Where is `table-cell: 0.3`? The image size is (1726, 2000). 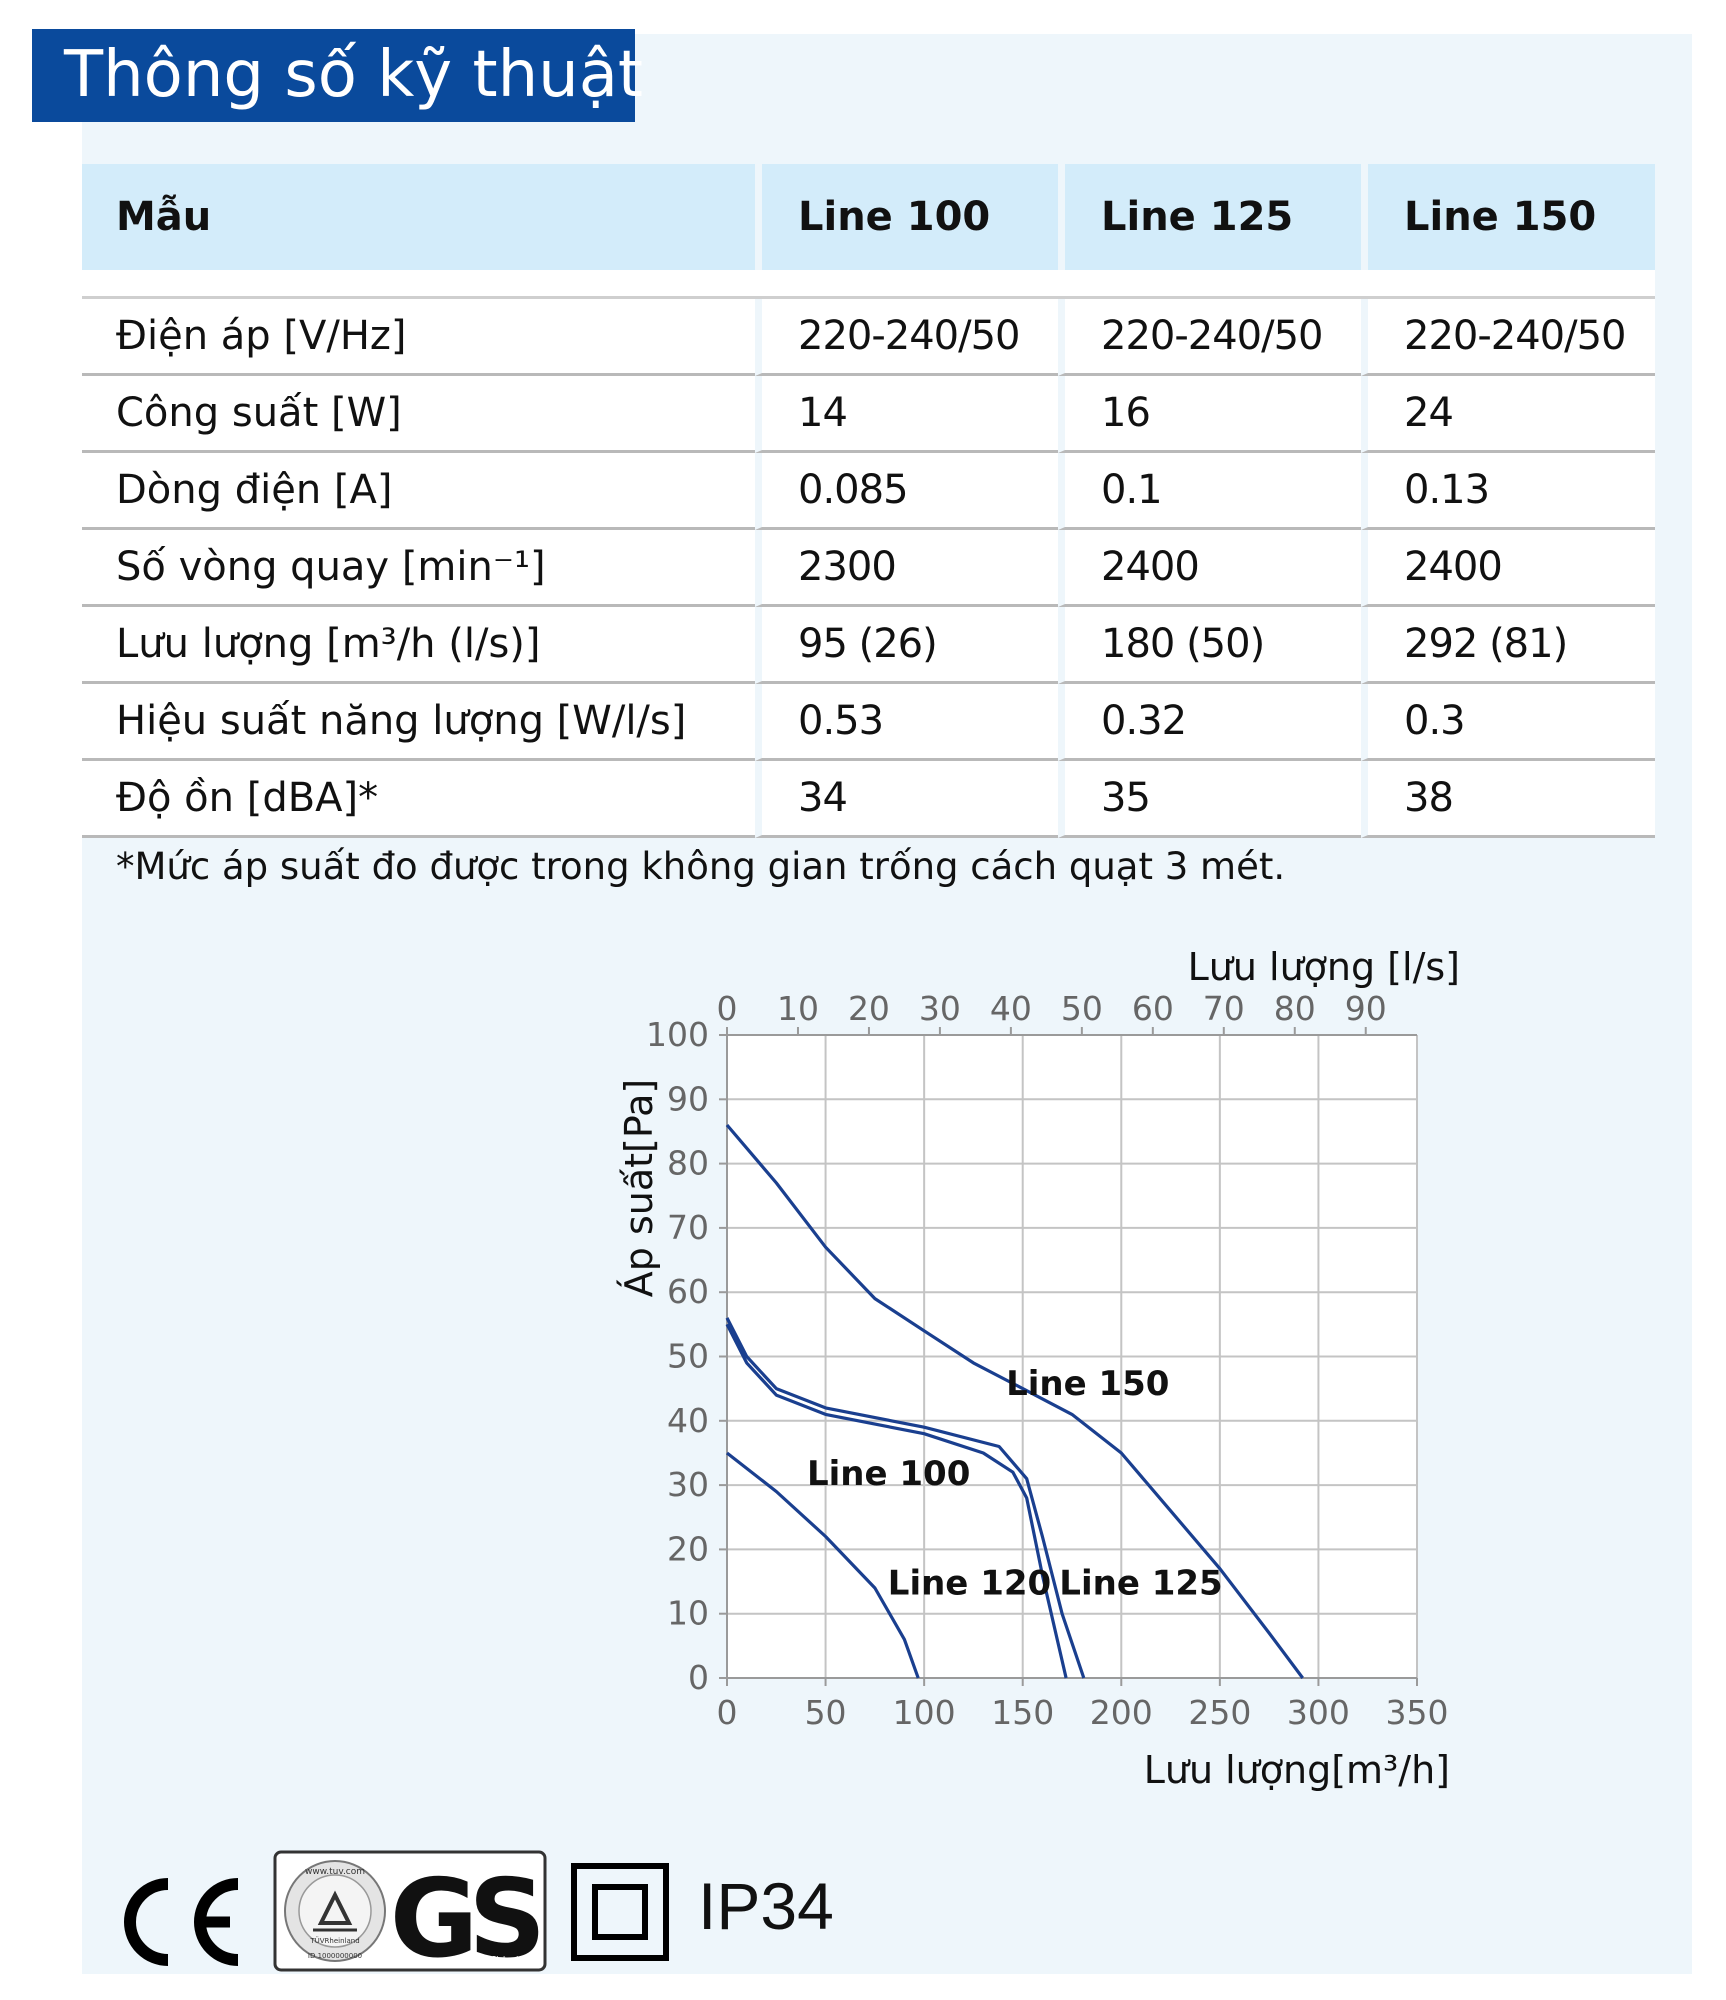 table-cell: 0.3 is located at coordinates (1508, 722).